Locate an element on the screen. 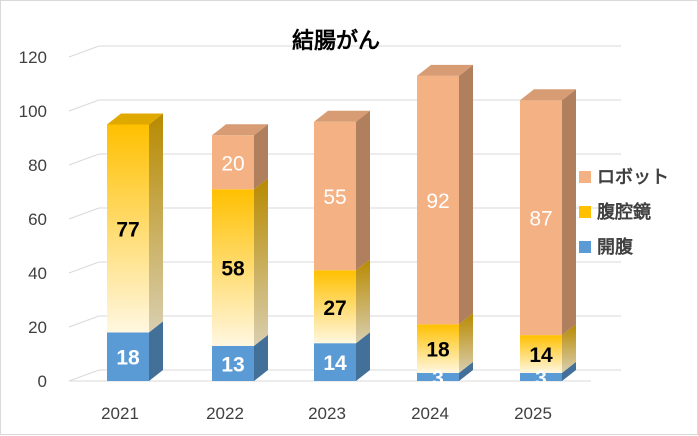 The width and height of the screenshot is (698, 436). y-tick-label: 120 is located at coordinates (33, 57).